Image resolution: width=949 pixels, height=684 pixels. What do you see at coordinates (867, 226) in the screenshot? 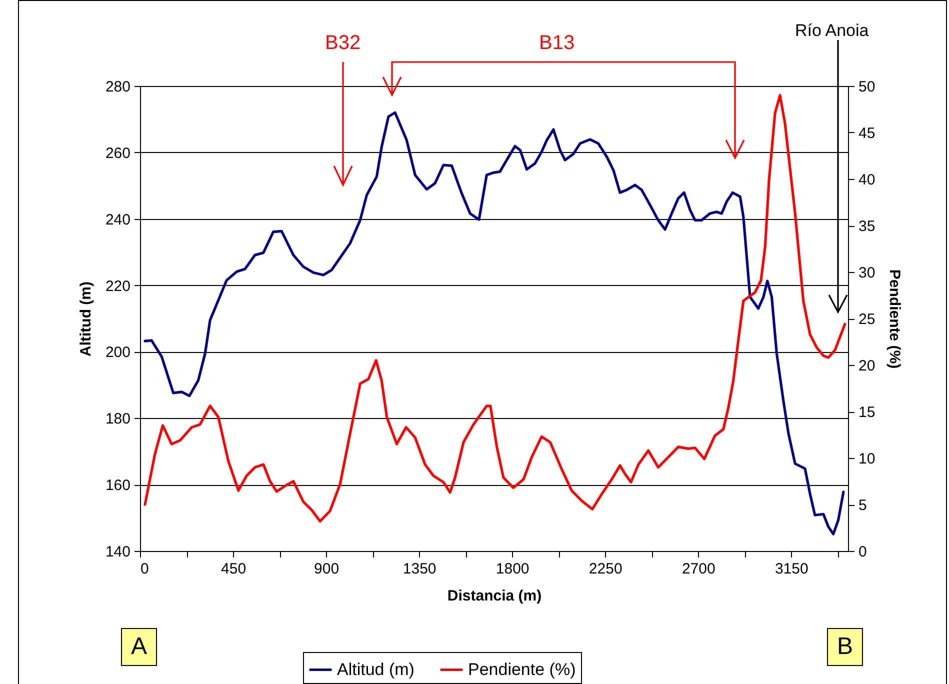
I see `y2-tick-label: 35` at bounding box center [867, 226].